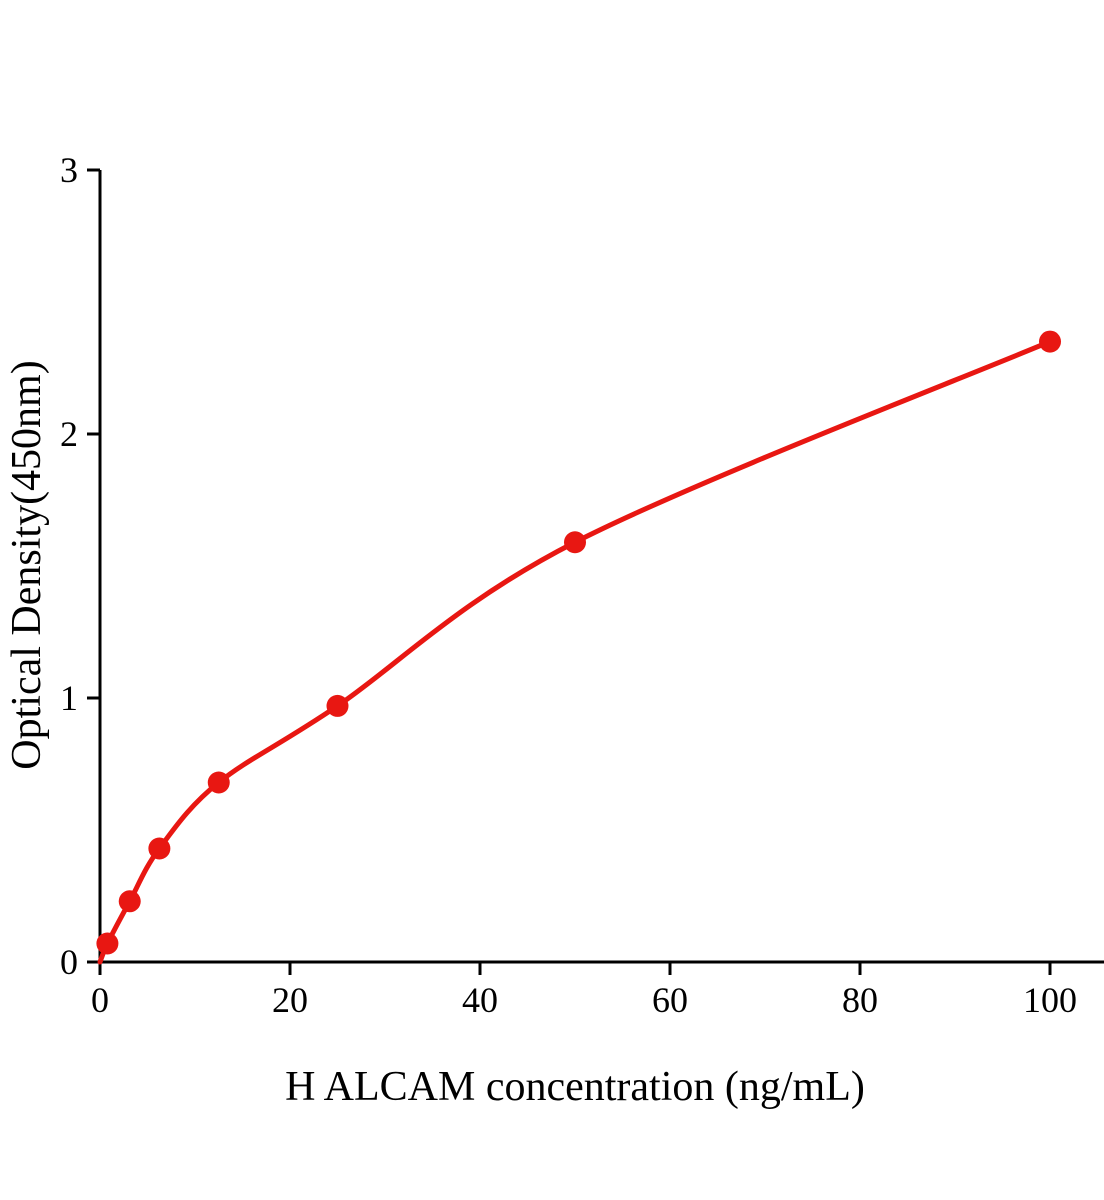 The height and width of the screenshot is (1200, 1104). Describe the element at coordinates (69, 434) in the screenshot. I see `y-tick-label: 2` at that location.